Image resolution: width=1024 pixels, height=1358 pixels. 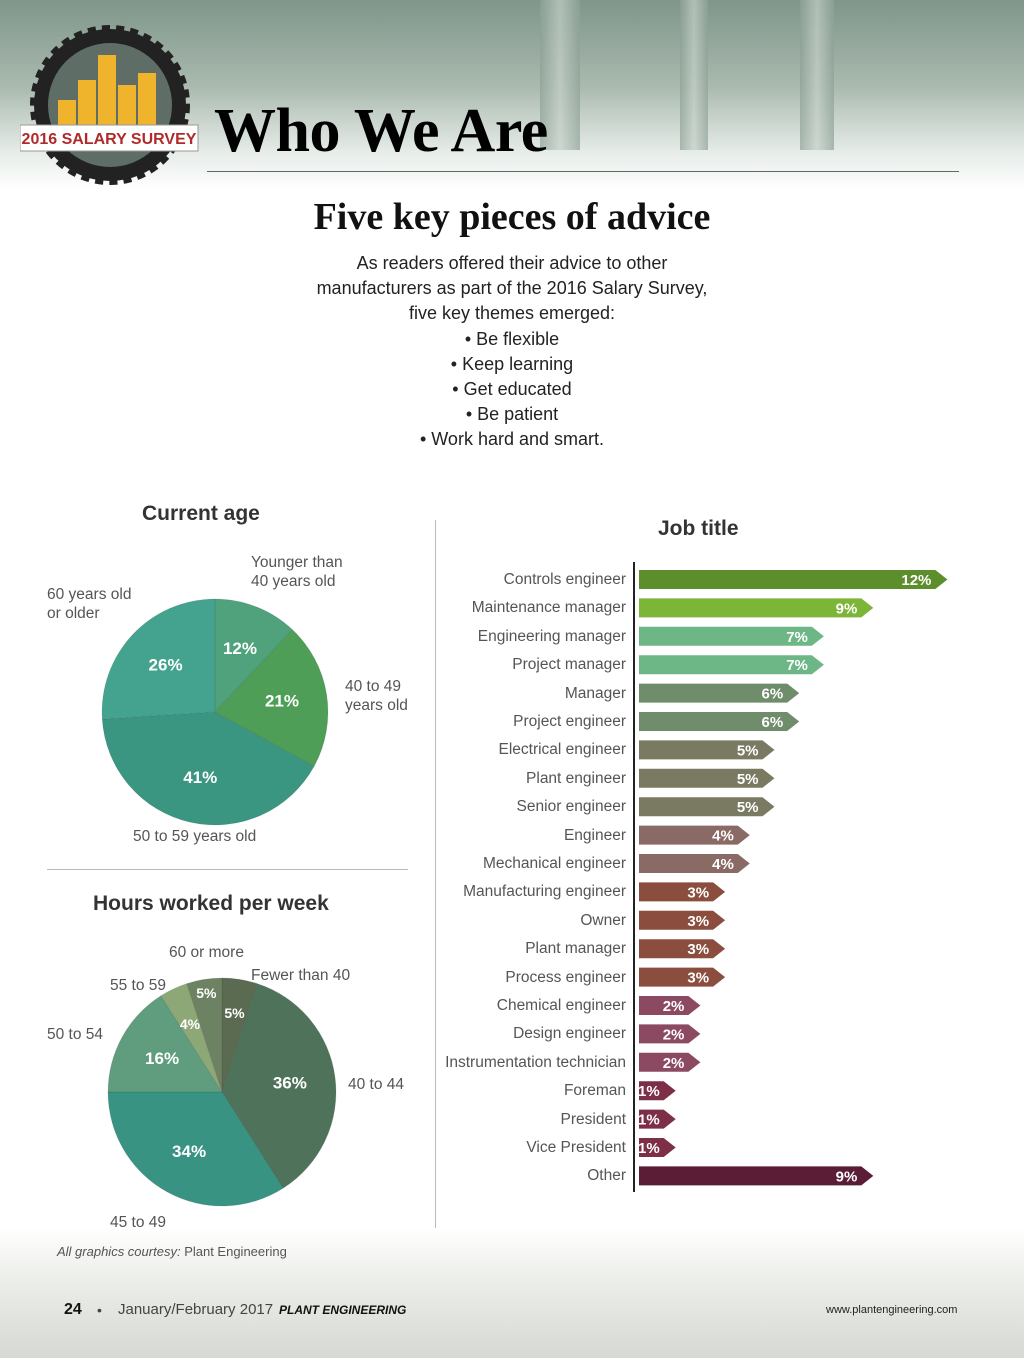 What do you see at coordinates (109, 105) in the screenshot?
I see `salary-survey-logo: 2016 SALARY SURVEY` at bounding box center [109, 105].